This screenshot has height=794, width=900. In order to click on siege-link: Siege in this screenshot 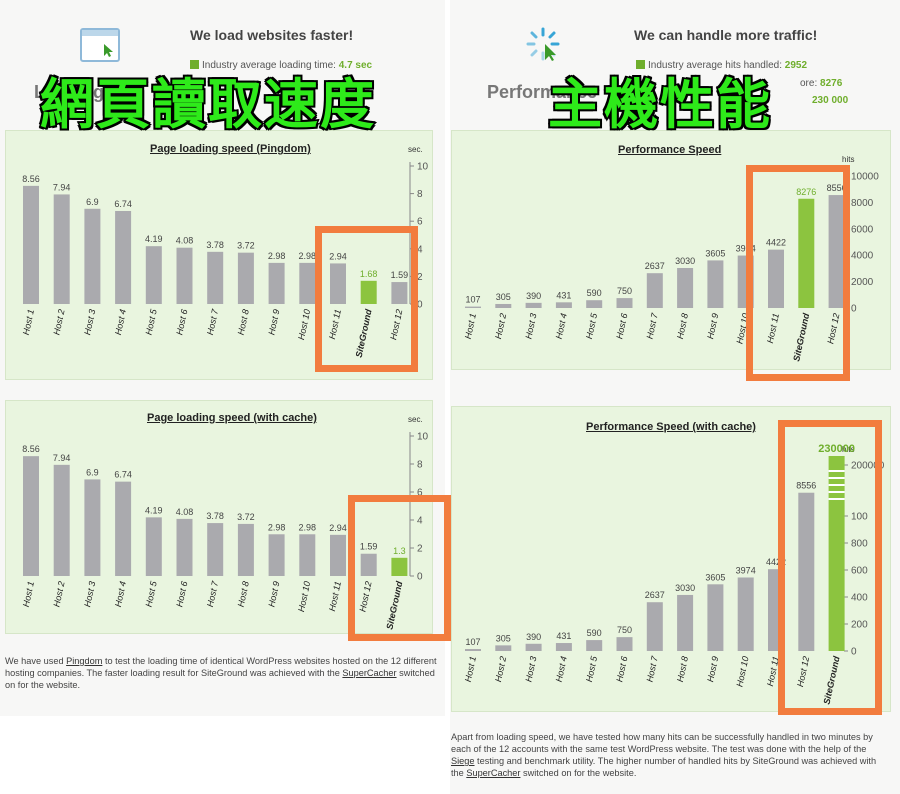, I will do `click(463, 761)`.